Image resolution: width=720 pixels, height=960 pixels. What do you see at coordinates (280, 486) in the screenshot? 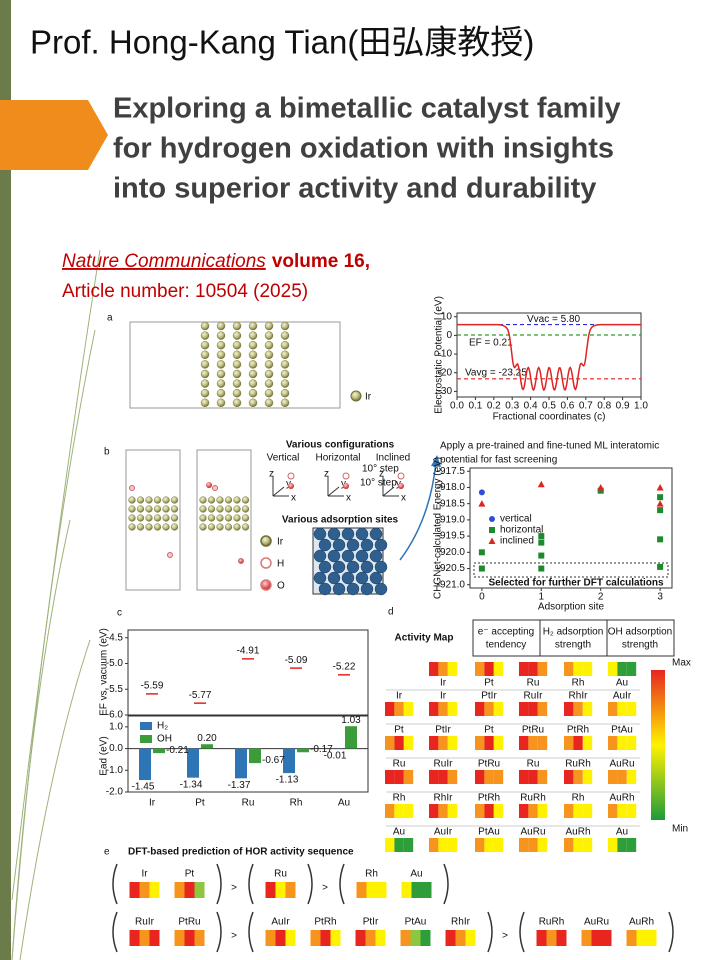
I see `axis-triad` at bounding box center [280, 486].